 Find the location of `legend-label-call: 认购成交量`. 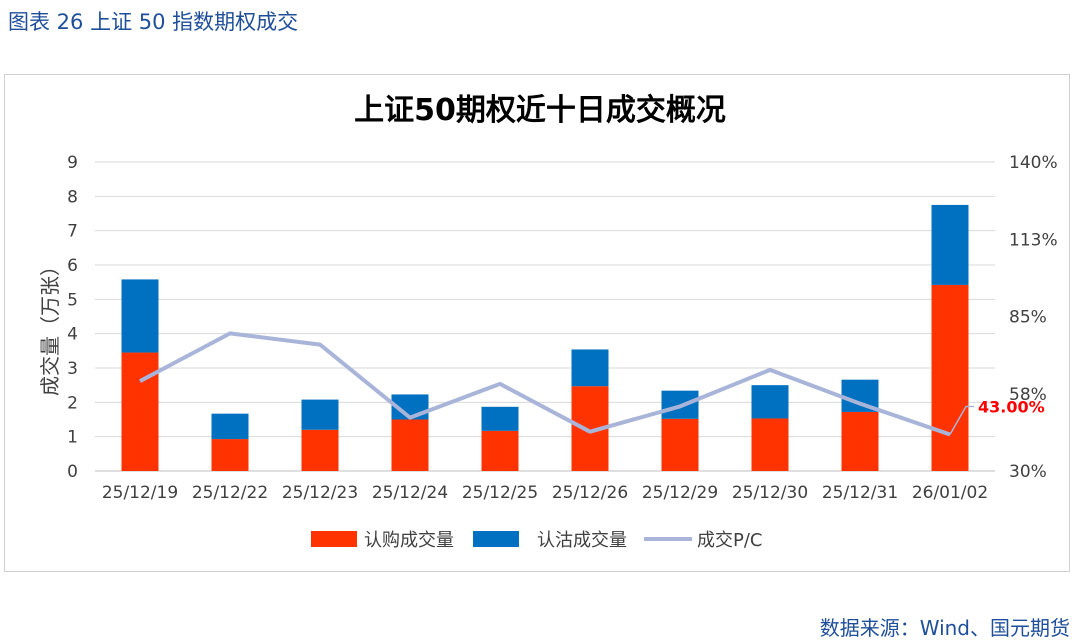

legend-label-call: 认购成交量 is located at coordinates (409, 540).